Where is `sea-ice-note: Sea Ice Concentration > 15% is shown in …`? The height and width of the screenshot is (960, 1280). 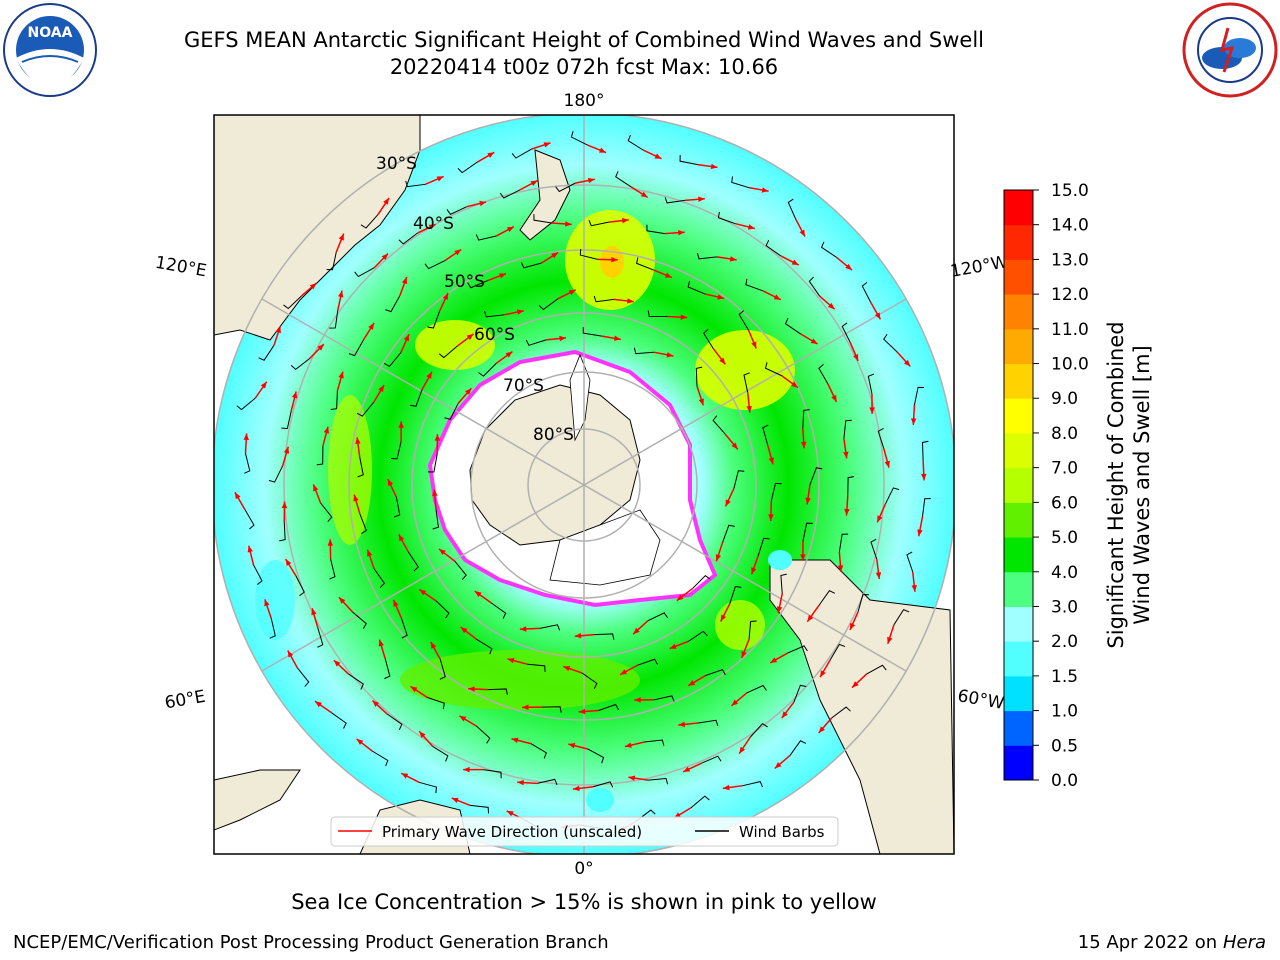
sea-ice-note: Sea Ice Concentration > 15% is shown in … is located at coordinates (584, 902).